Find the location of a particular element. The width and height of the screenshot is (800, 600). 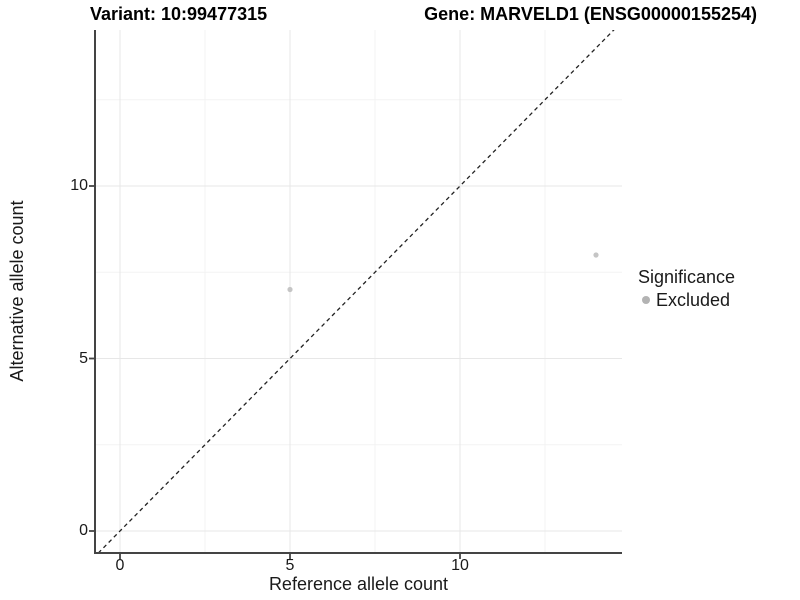

plot-title-gene: Gene: MARVELD1 (ENSG00000155254) is located at coordinates (590, 14).